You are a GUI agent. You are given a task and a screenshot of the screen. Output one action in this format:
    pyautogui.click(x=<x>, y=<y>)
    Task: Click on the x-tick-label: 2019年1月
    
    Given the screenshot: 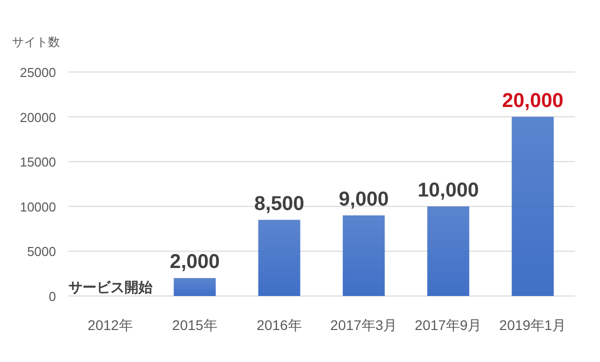 What is the action you would take?
    pyautogui.click(x=532, y=325)
    